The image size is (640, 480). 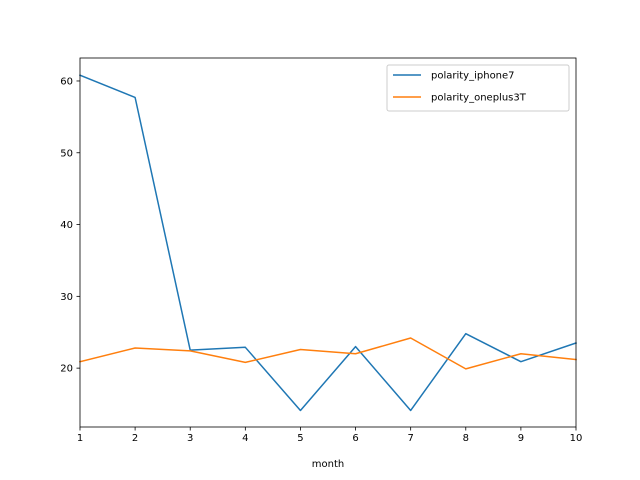 What do you see at coordinates (66, 297) in the screenshot?
I see `y-tick-label: 30` at bounding box center [66, 297].